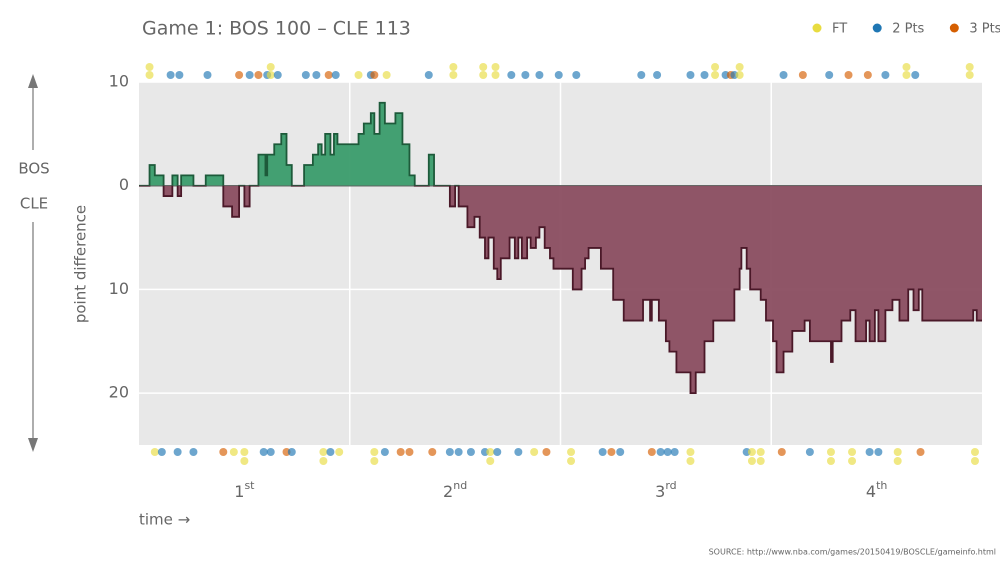 The image size is (1000, 562). I want to click on x-tick-label: 3rd, so click(666, 490).